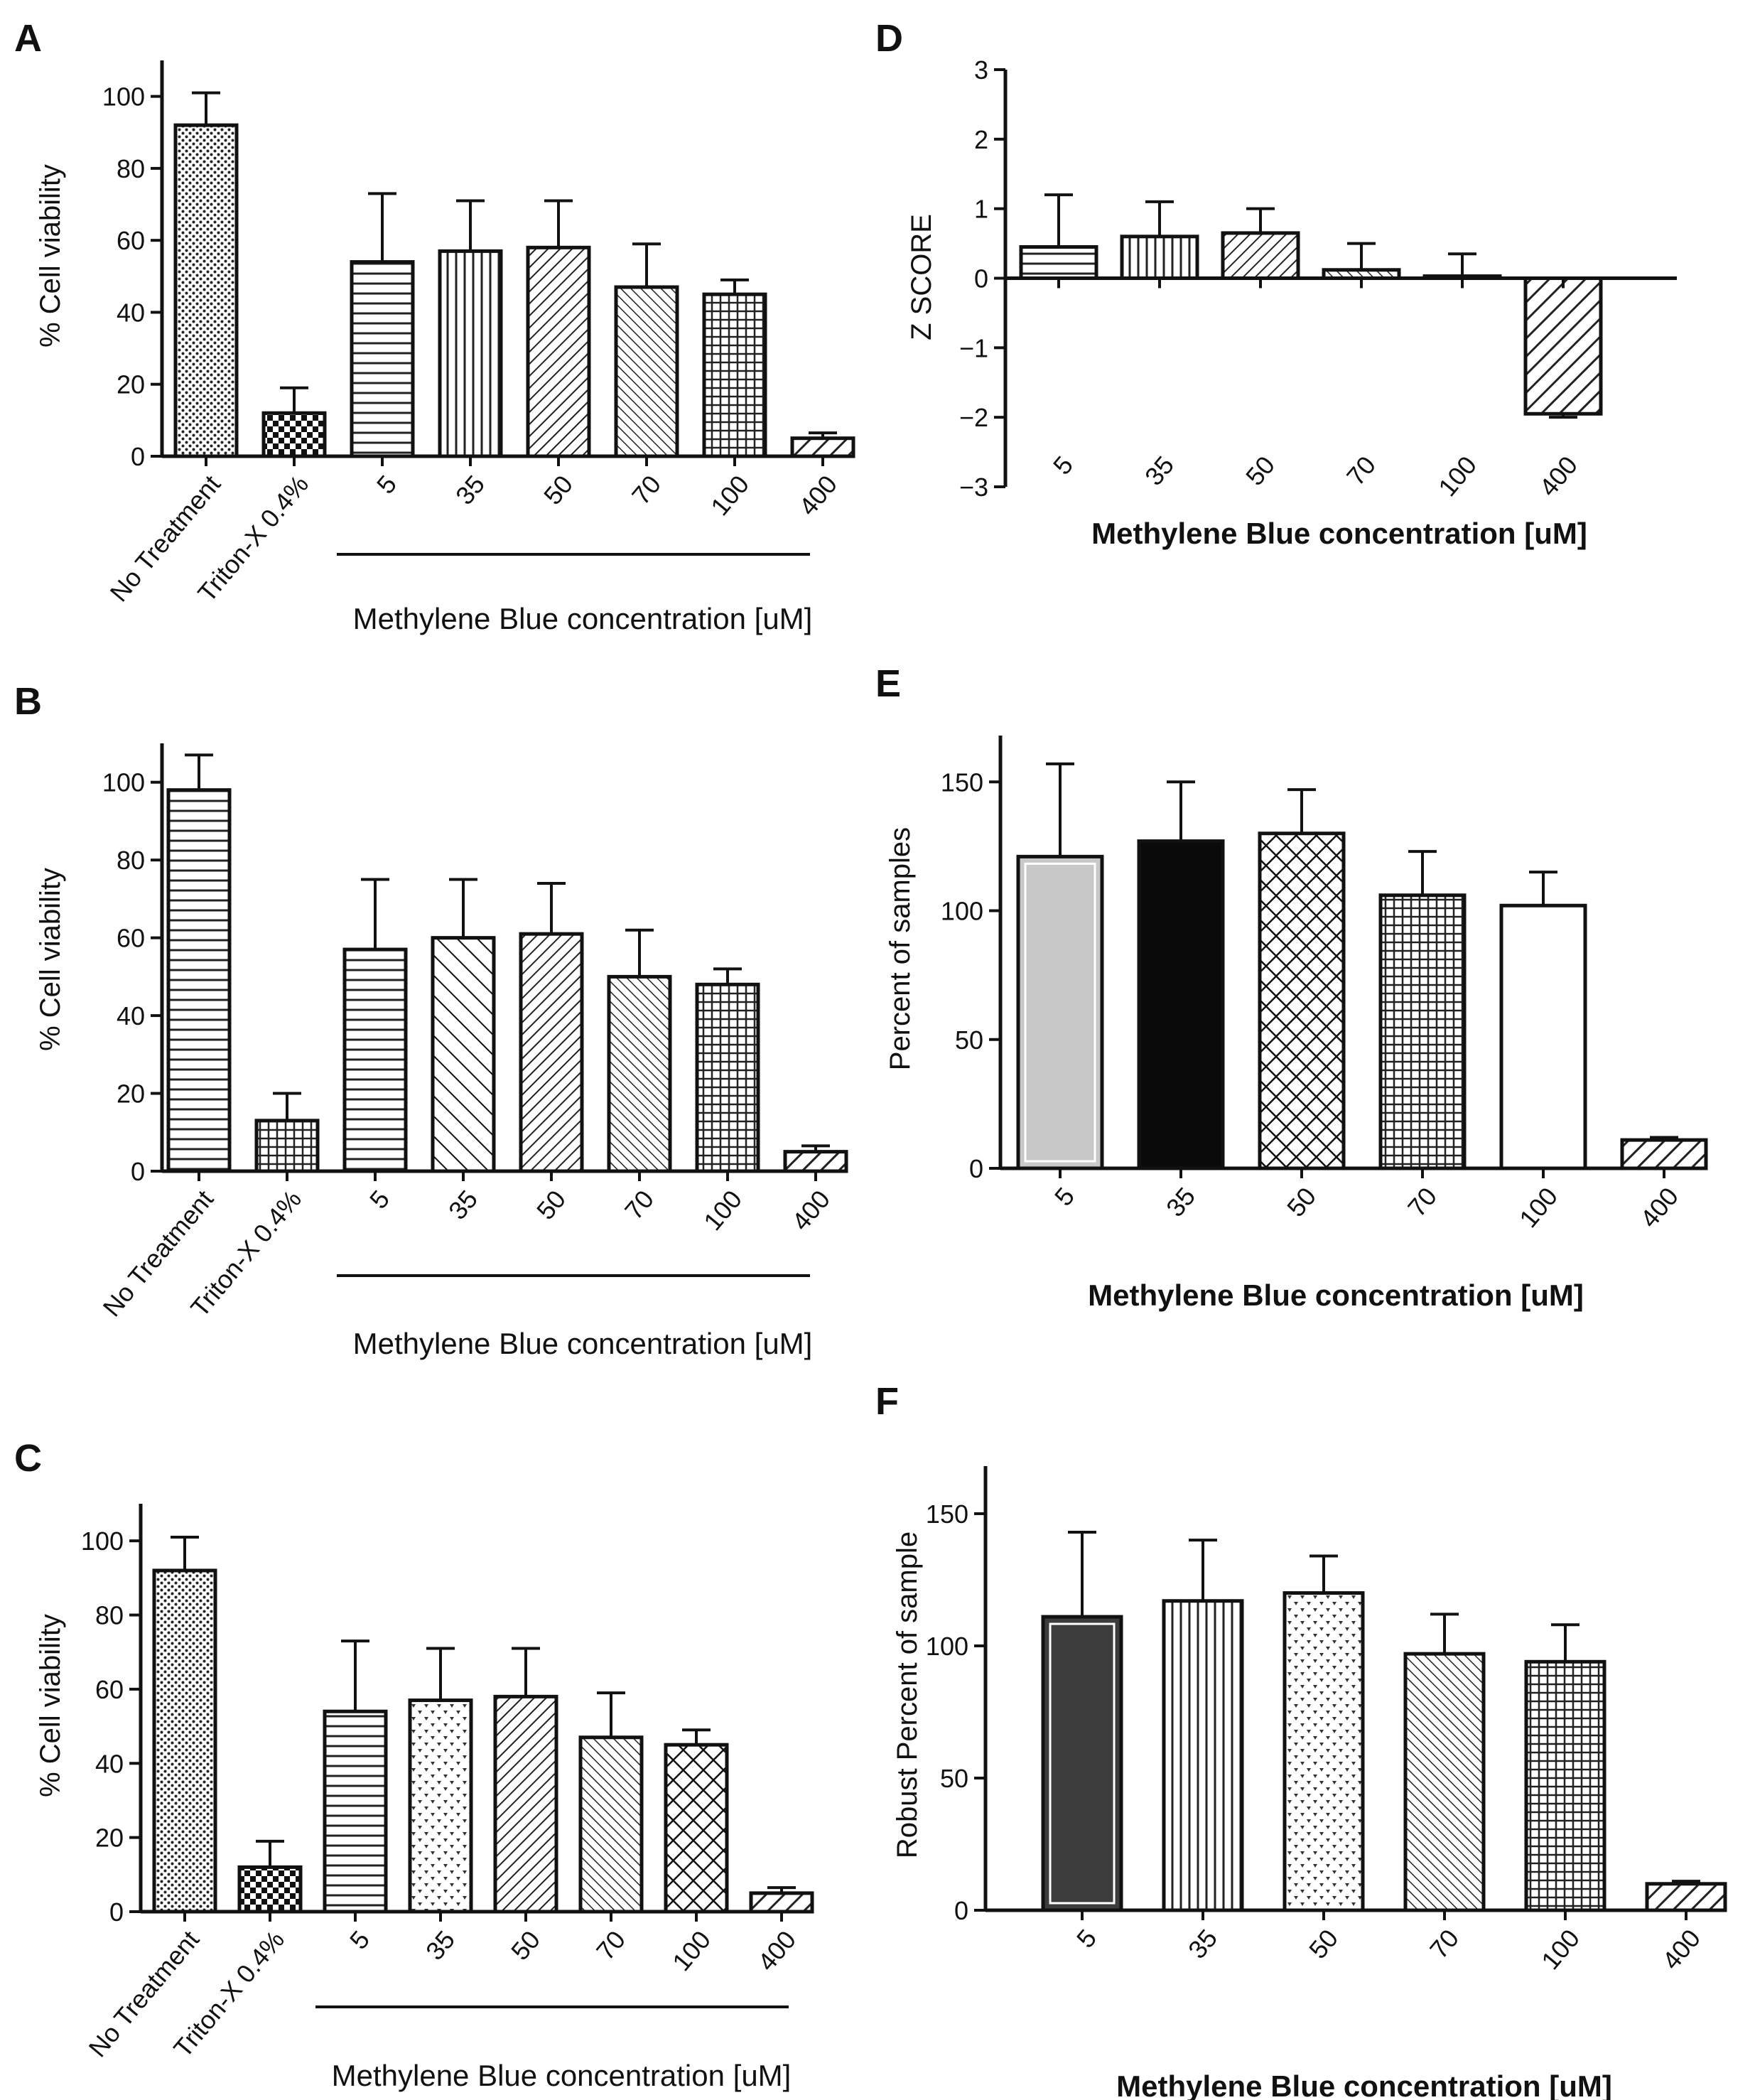  What do you see at coordinates (888, 684) in the screenshot?
I see `panel-letter: E` at bounding box center [888, 684].